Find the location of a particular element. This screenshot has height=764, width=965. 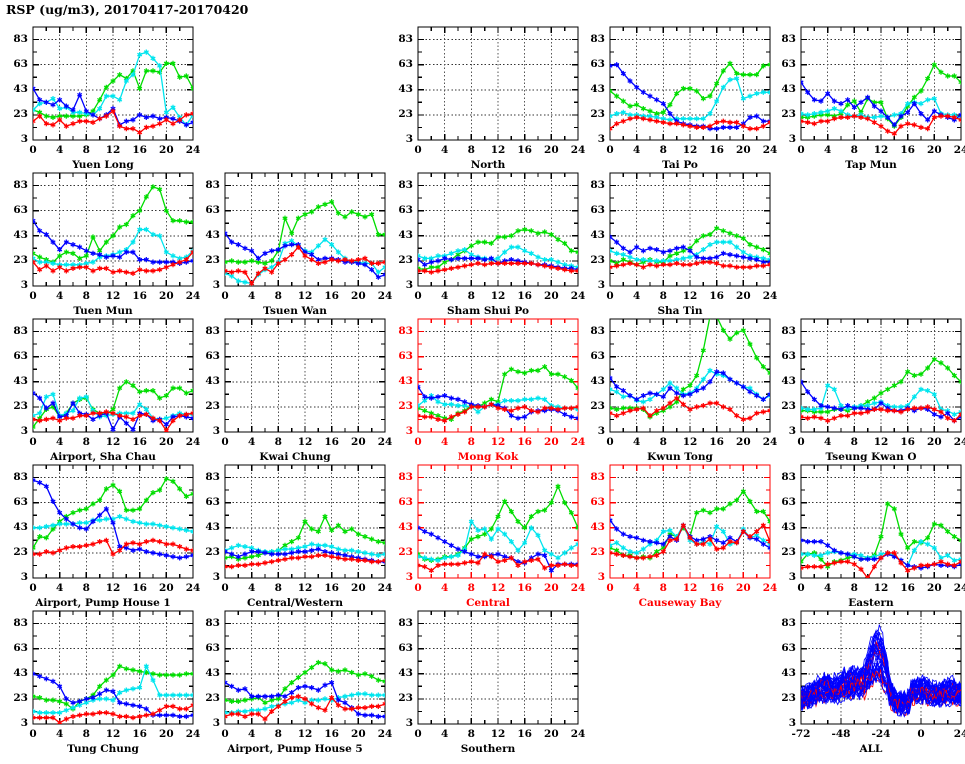

plot-panel-tuen-mun: 3 23 43 63 83 0 4 8 12 16 20 24 Tuen Mun is located at coordinates (103, 248).